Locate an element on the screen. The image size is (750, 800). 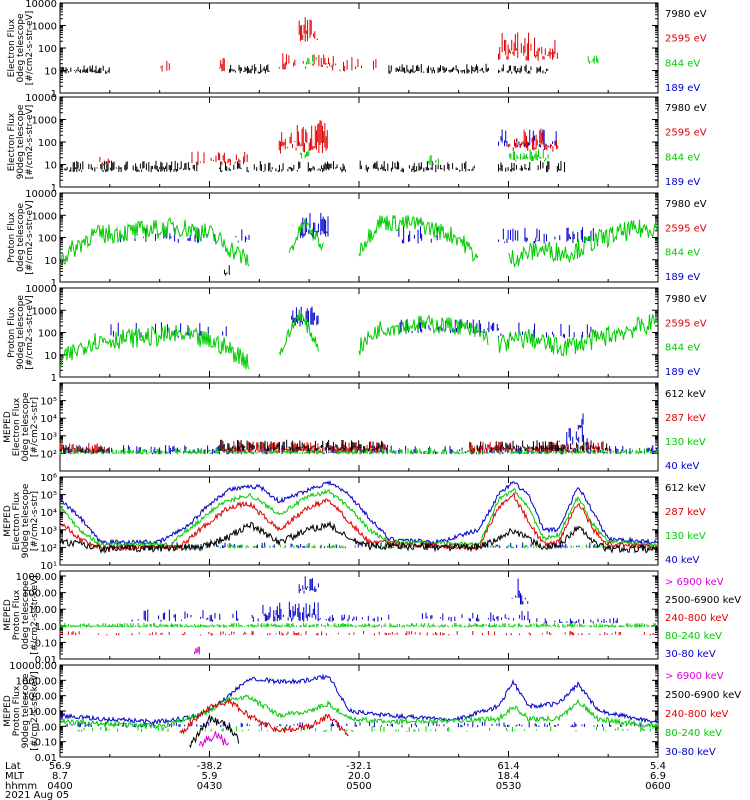
y-tick-label: 1.00 is located at coordinates (46, 627).